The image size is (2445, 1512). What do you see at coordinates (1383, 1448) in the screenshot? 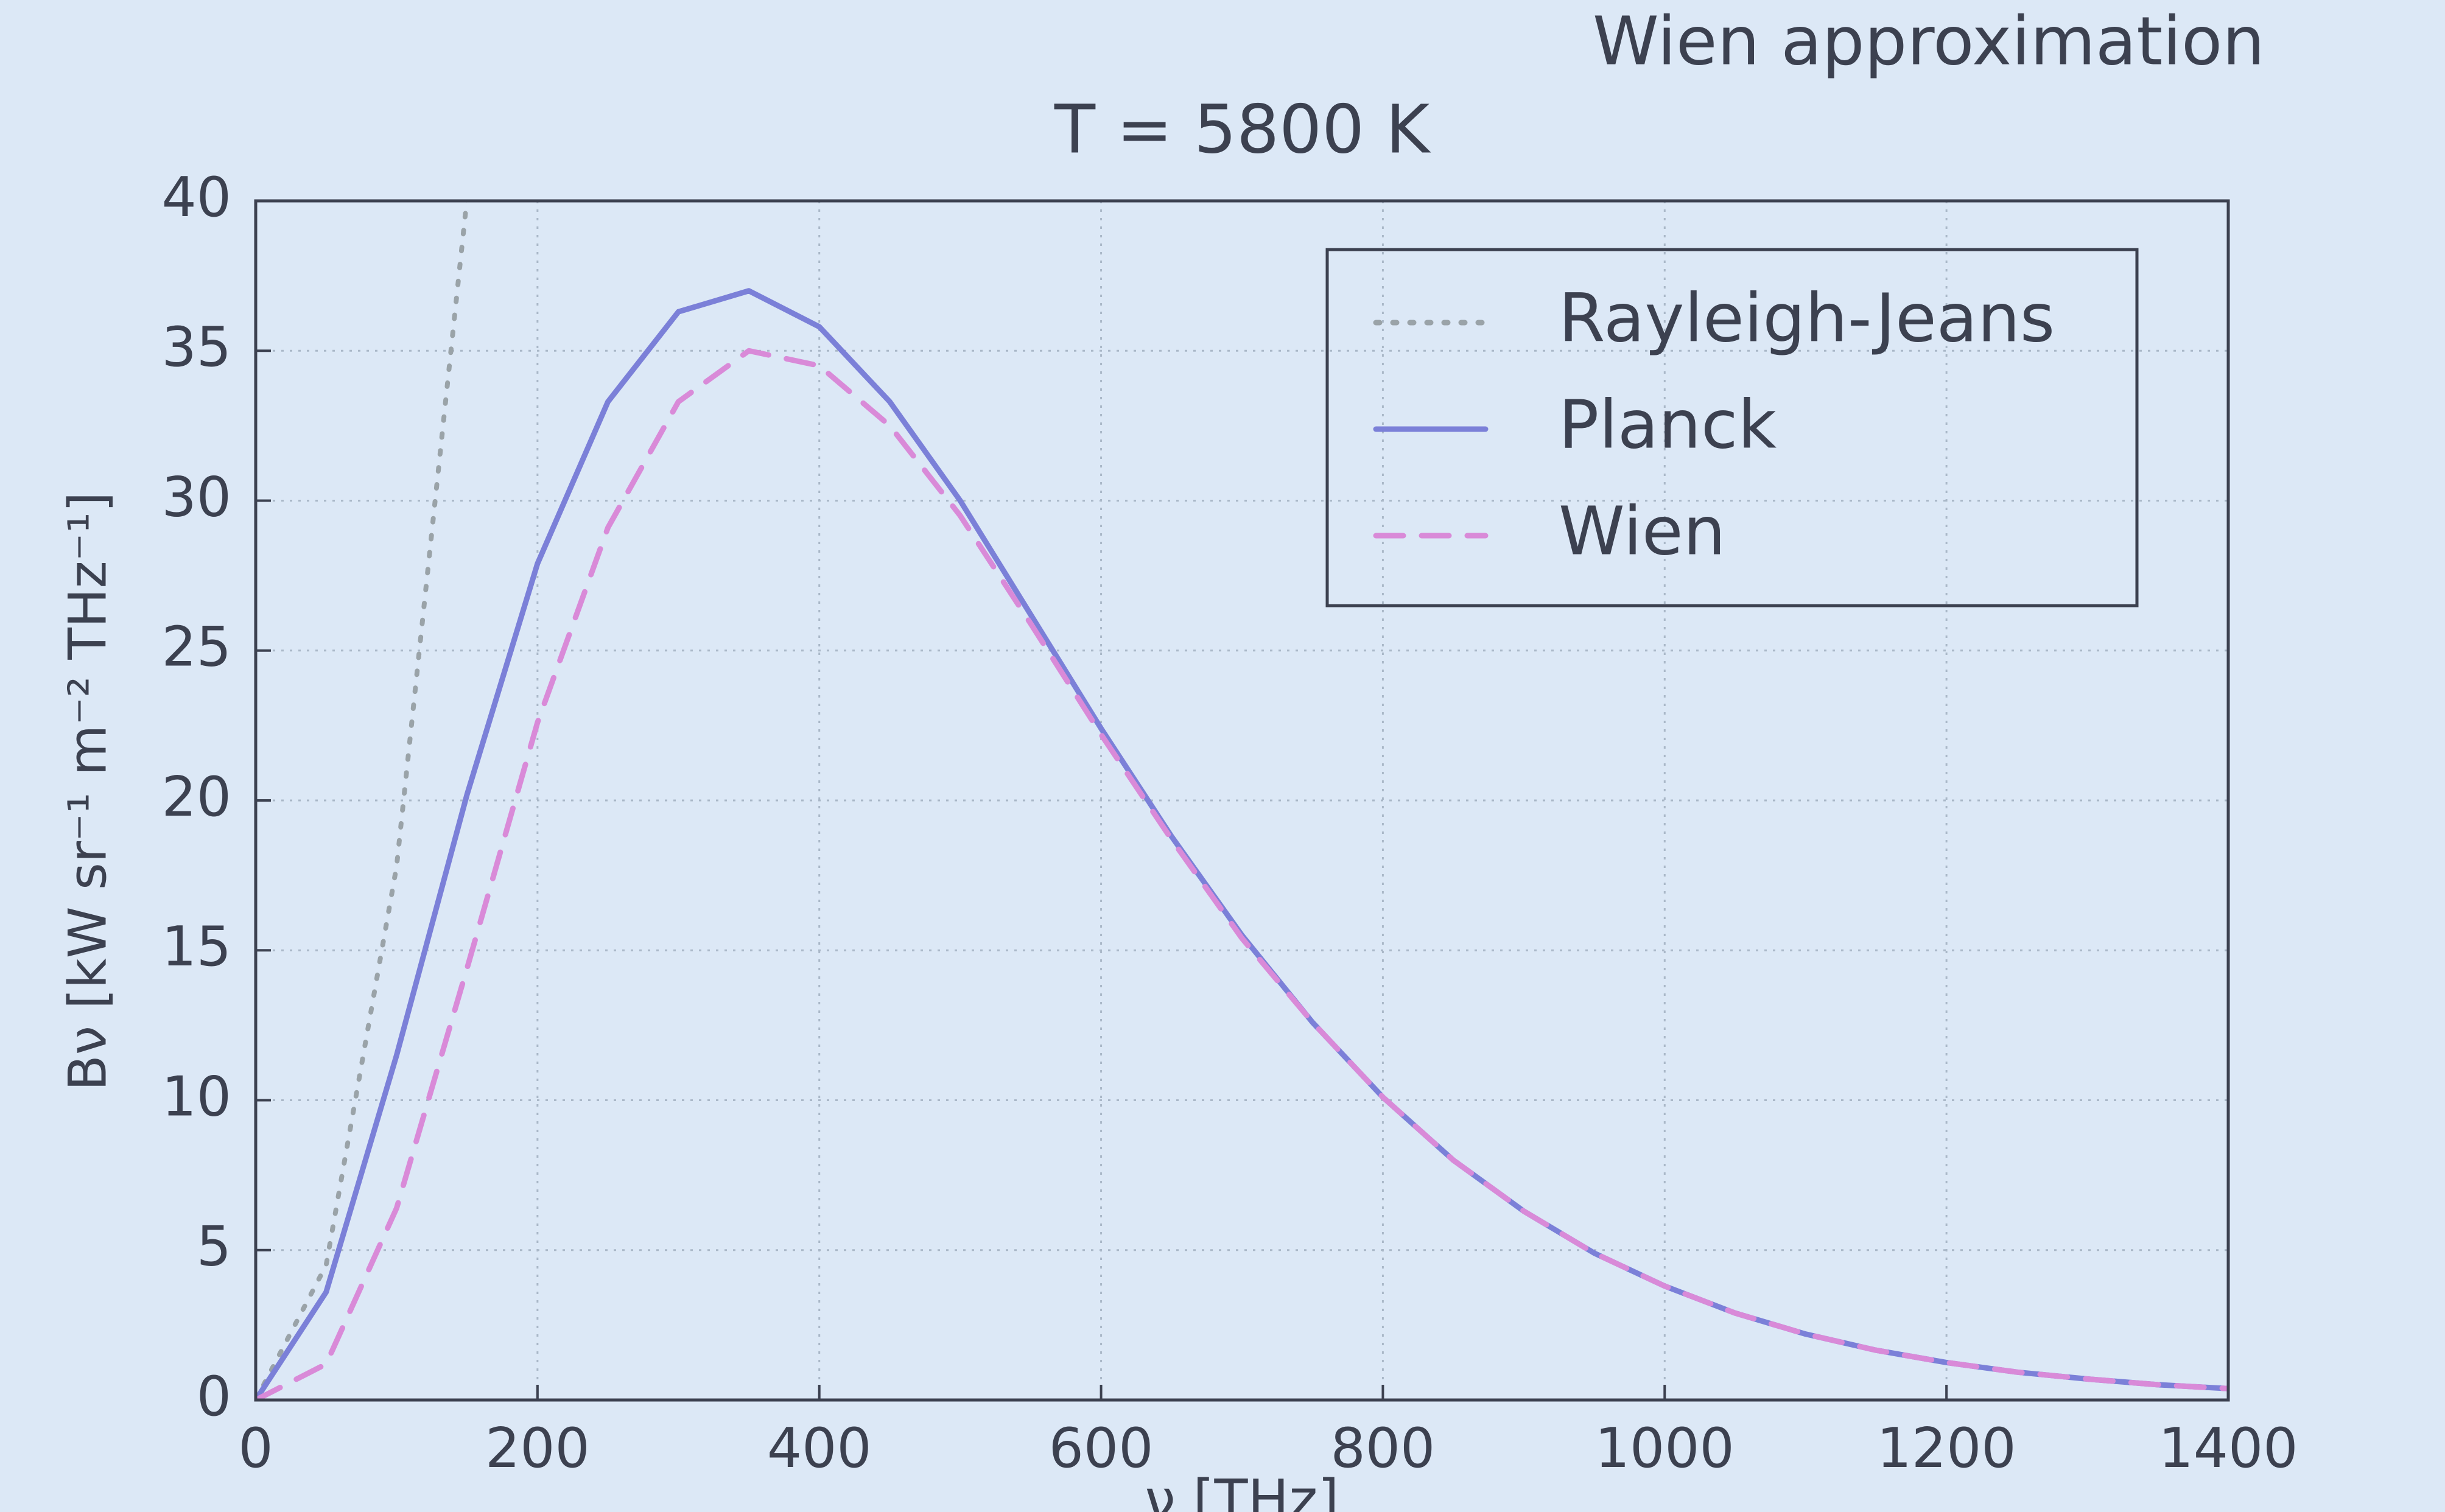
I see `x-tick-label: 800` at bounding box center [1383, 1448].